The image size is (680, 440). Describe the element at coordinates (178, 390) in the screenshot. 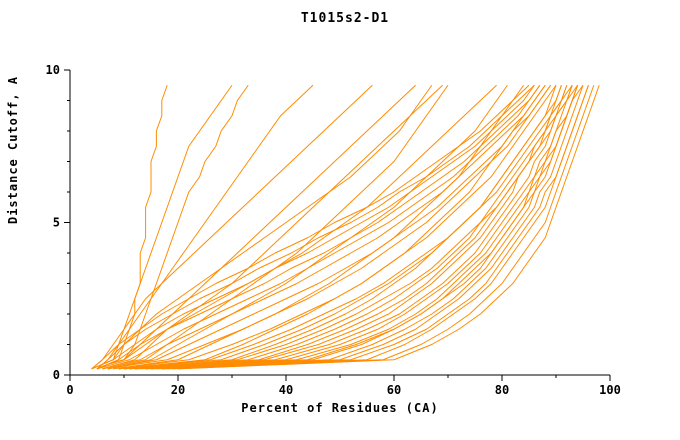

I see `x-tick-label: 20` at that location.